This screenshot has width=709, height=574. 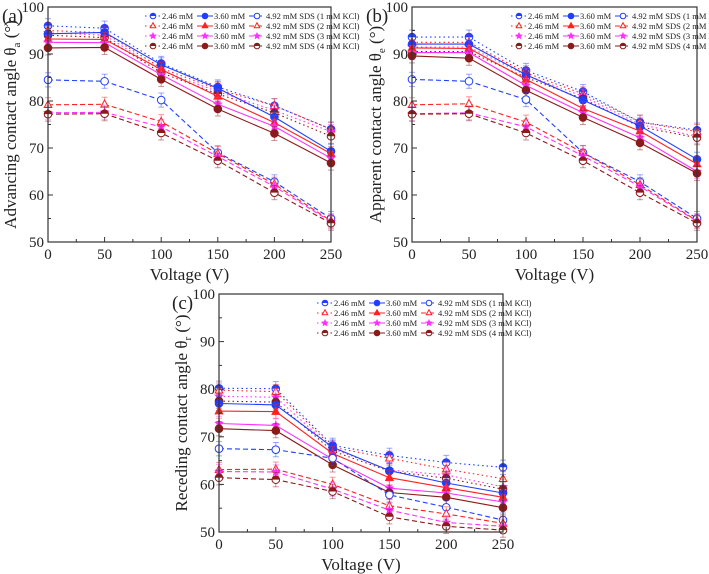 What do you see at coordinates (360, 564) in the screenshot?
I see `x-axis-label: Voltage (V)` at bounding box center [360, 564].